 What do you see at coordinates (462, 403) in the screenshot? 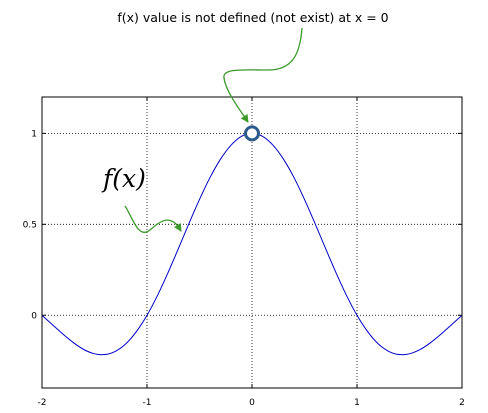
I see `x-tick-label: 2` at bounding box center [462, 403].